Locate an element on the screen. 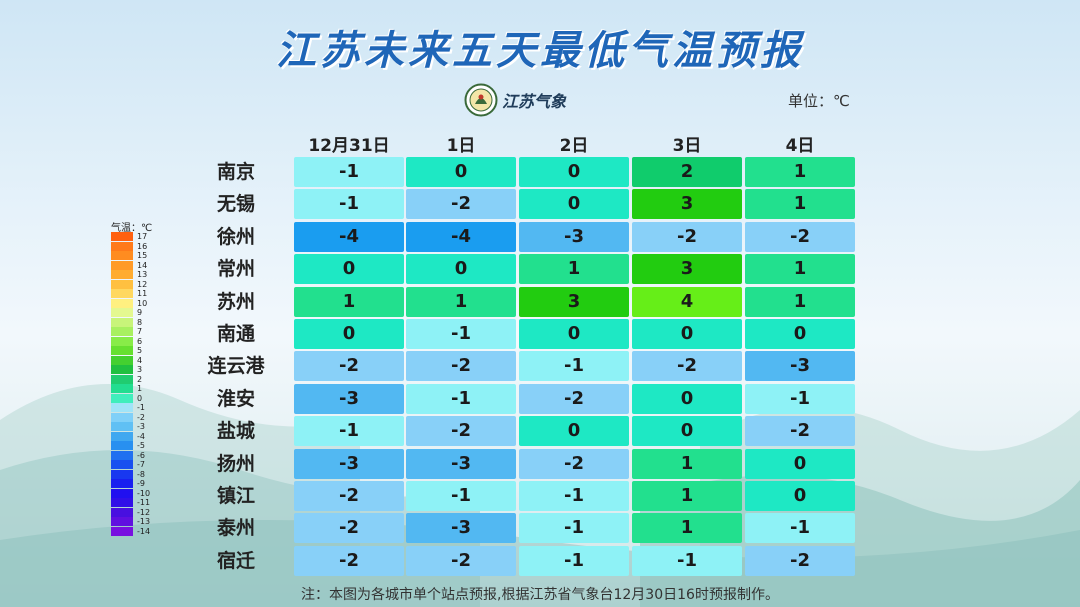  legend-label: -7 is located at coordinates (141, 464).